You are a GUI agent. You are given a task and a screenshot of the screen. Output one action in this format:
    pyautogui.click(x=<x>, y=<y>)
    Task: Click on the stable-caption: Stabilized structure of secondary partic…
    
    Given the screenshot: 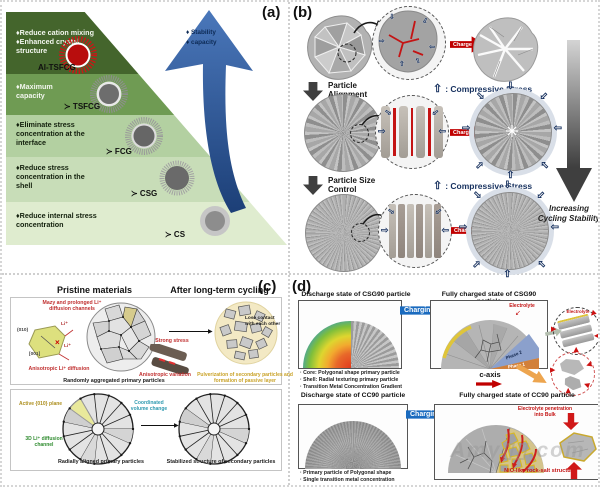 What is the action you would take?
    pyautogui.click(x=221, y=462)
    